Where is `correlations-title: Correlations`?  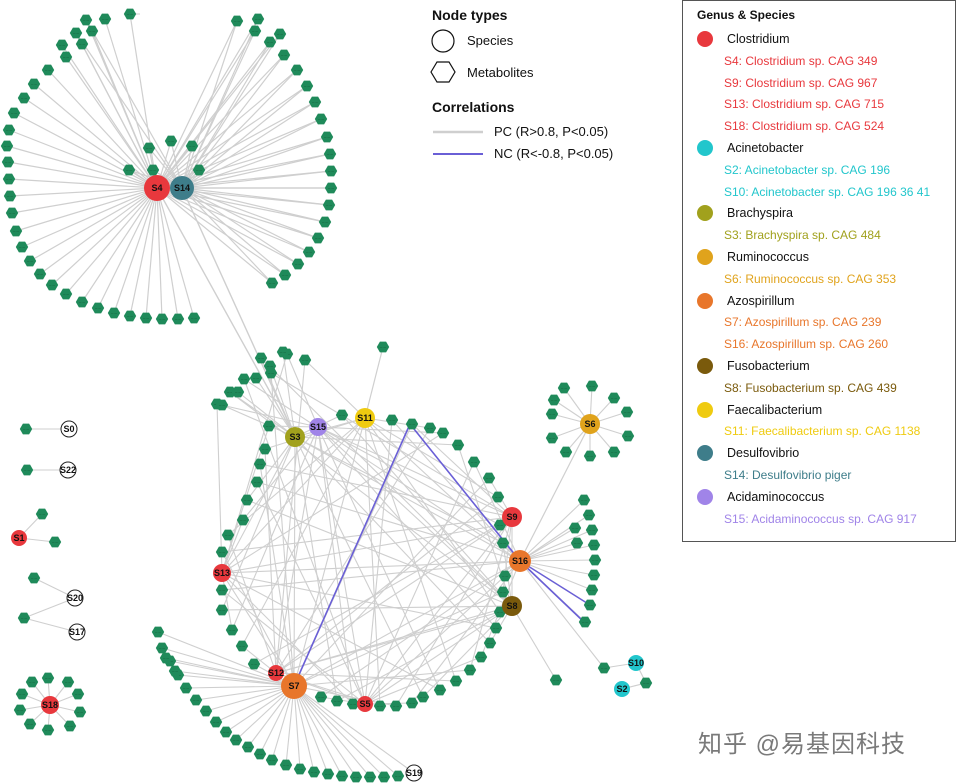 correlations-title: Correlations is located at coordinates (473, 107).